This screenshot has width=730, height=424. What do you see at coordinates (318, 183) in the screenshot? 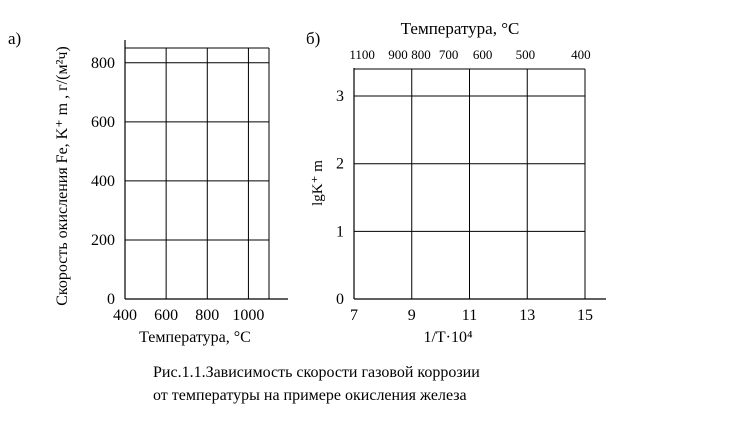
I see `y-axis-label-b: lgK⁺ m` at bounding box center [318, 183].